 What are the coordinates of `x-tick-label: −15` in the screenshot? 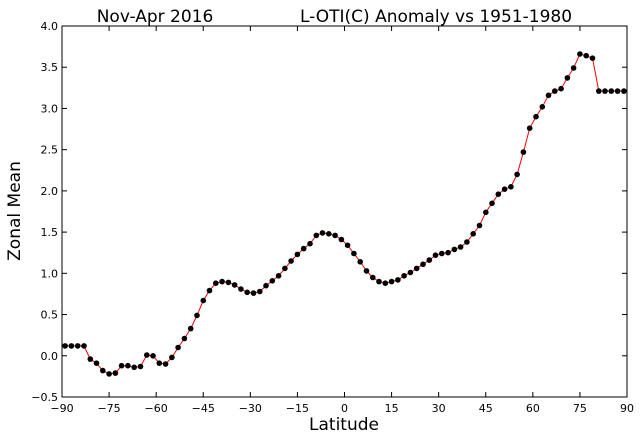 It's located at (297, 408).